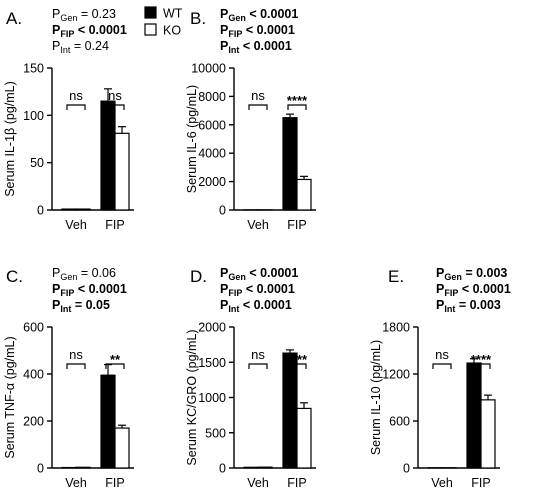 Image resolution: width=550 pixels, height=492 pixels. What do you see at coordinates (33, 116) in the screenshot?
I see `y-tick-label: 100` at bounding box center [33, 116].